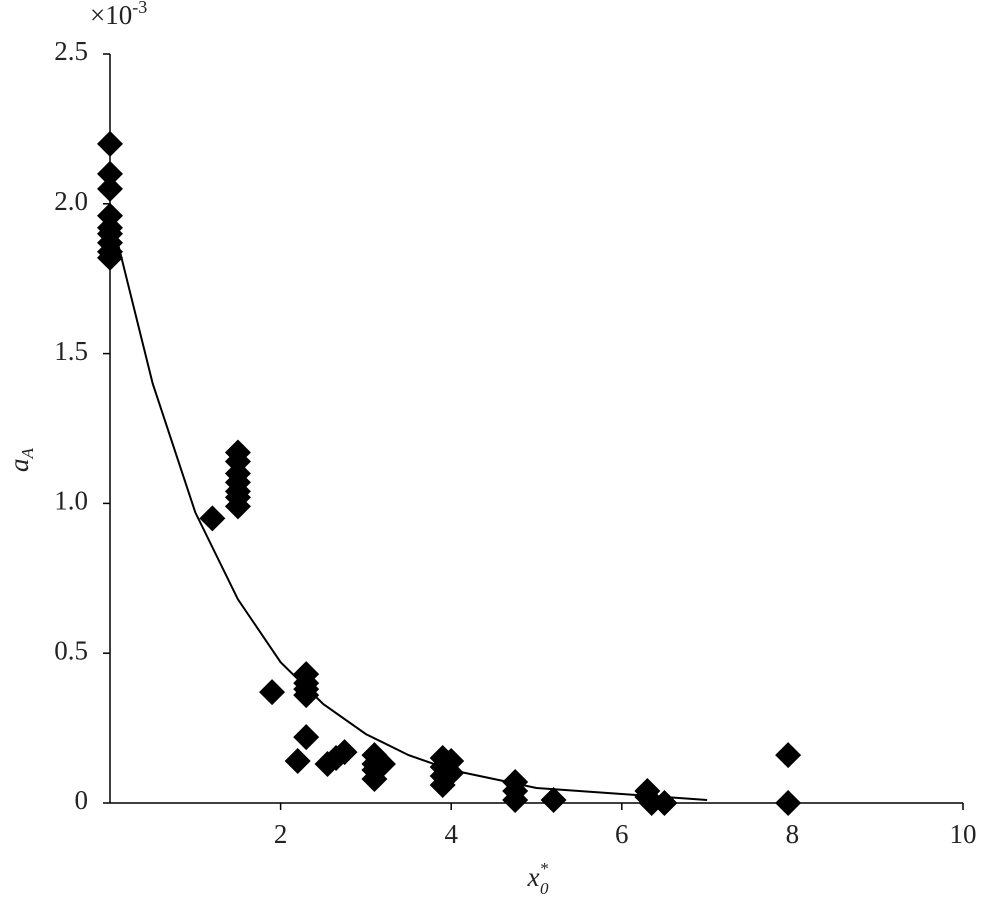  What do you see at coordinates (71, 351) in the screenshot?
I see `y-tick-label: 1.5` at bounding box center [71, 351].